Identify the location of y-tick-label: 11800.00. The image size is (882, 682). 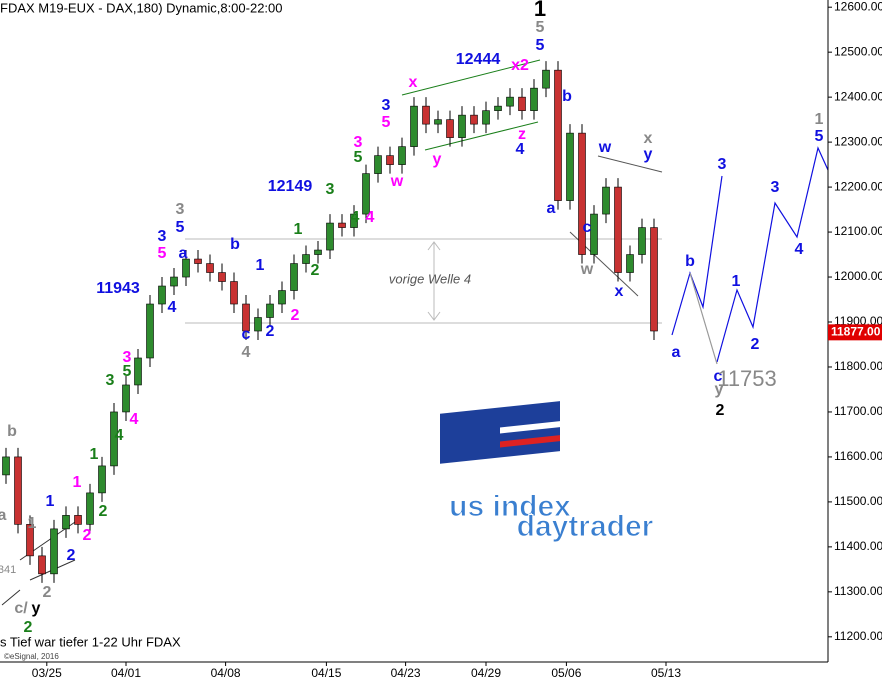
(858, 366).